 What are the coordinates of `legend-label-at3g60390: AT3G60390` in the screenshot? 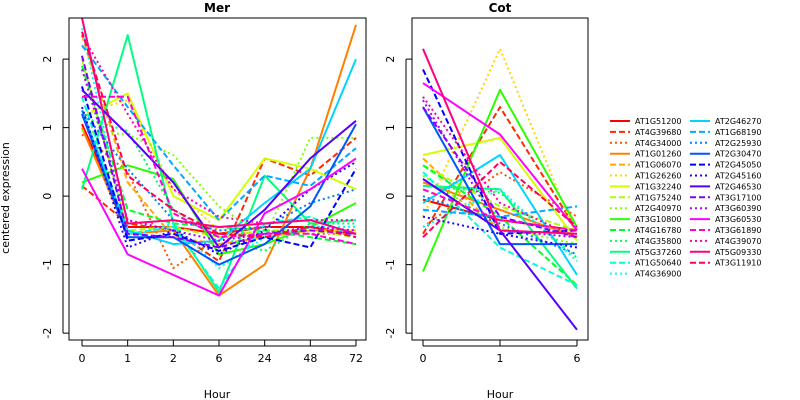 It's located at (738, 208).